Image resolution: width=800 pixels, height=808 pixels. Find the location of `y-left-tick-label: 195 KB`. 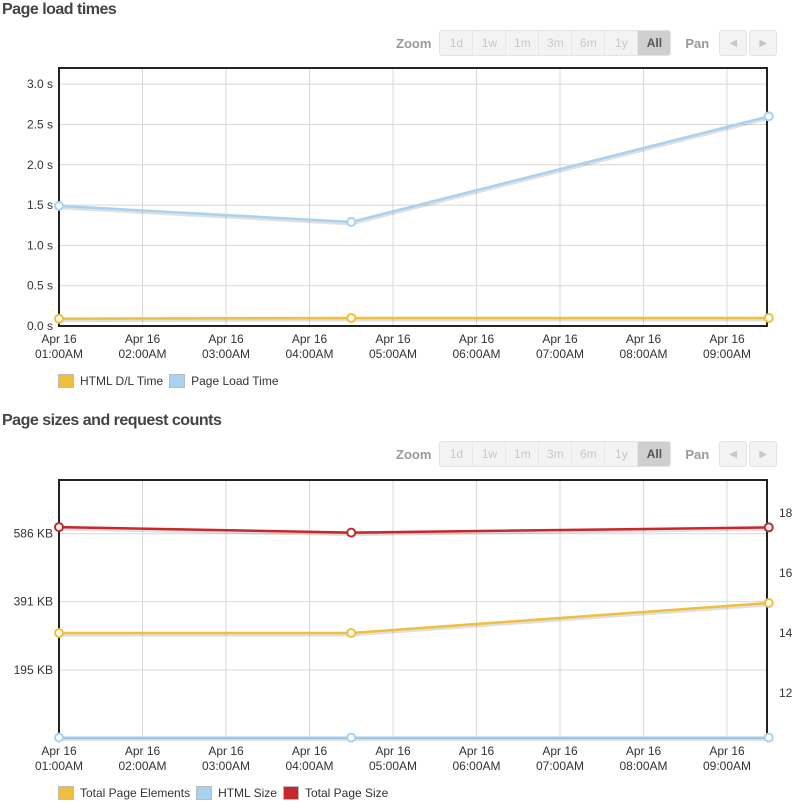

y-left-tick-label: 195 KB is located at coordinates (33, 670).